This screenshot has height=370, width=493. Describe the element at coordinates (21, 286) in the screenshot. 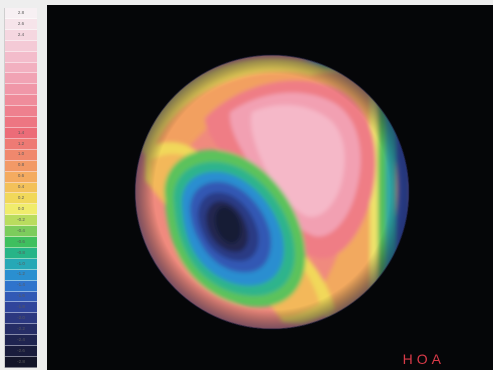

I see `scale-step: -1.4` at that location.